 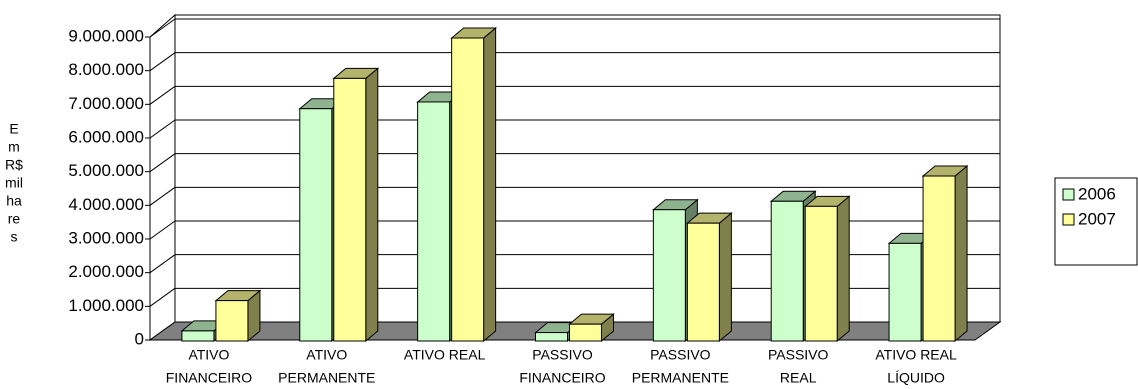 I want to click on y-axis-label: mil, so click(x=14, y=183).